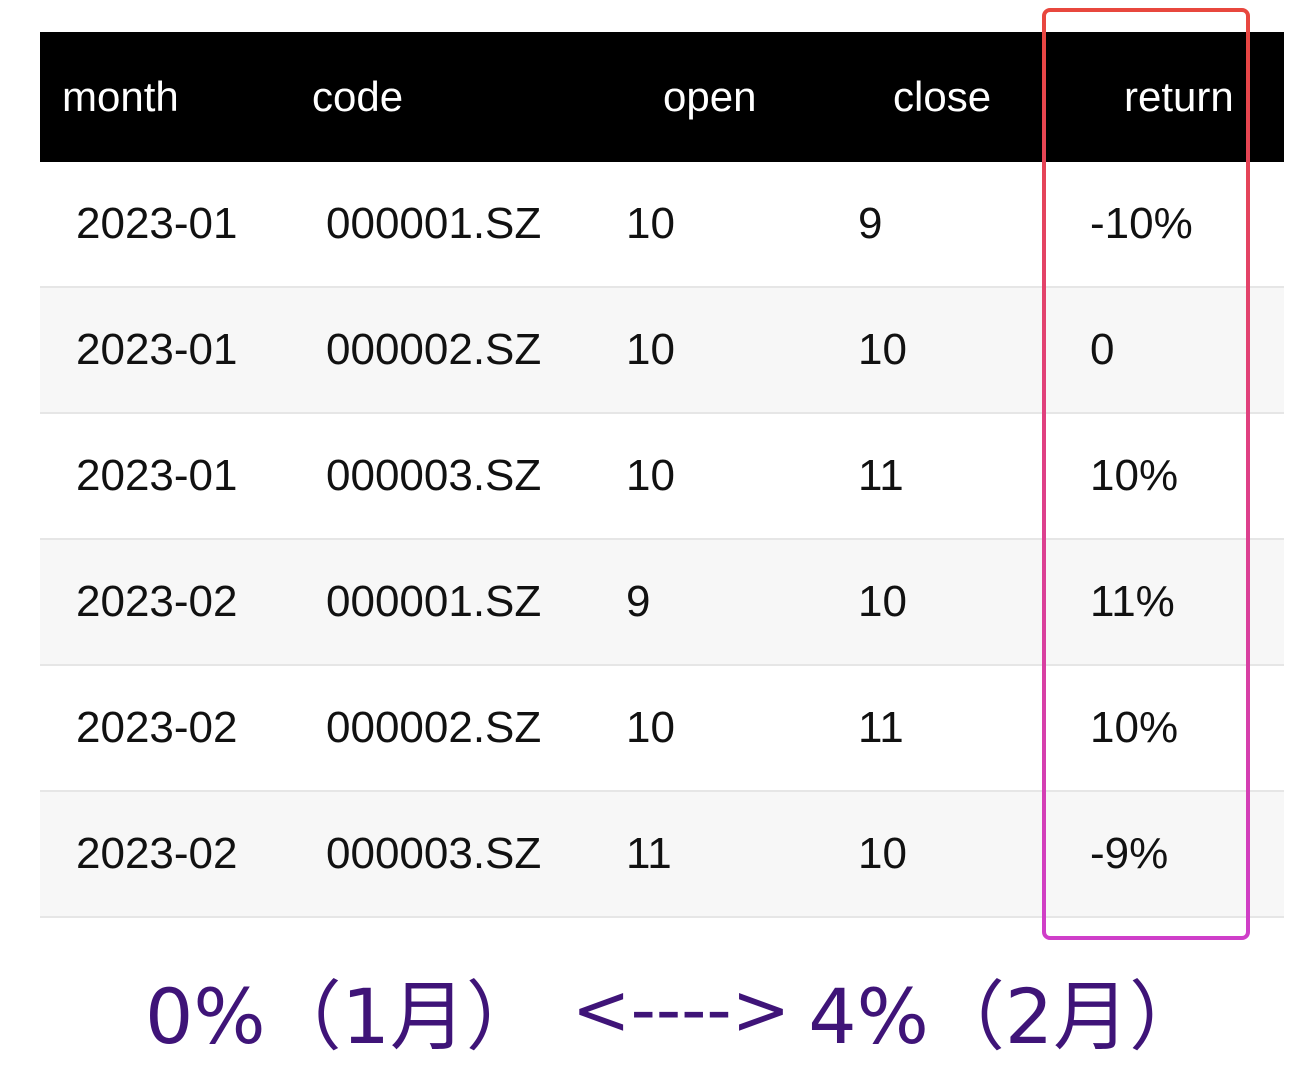 The image size is (1302, 1065). What do you see at coordinates (870, 223) in the screenshot?
I see `cell-close: 9` at bounding box center [870, 223].